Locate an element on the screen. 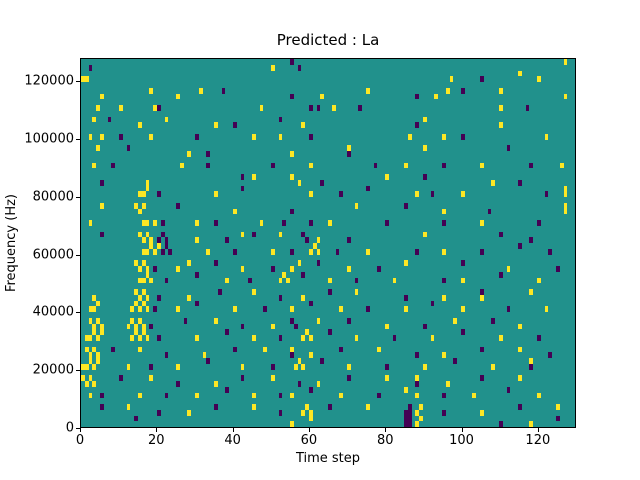  chart-title: Predicted : La is located at coordinates (328, 40).